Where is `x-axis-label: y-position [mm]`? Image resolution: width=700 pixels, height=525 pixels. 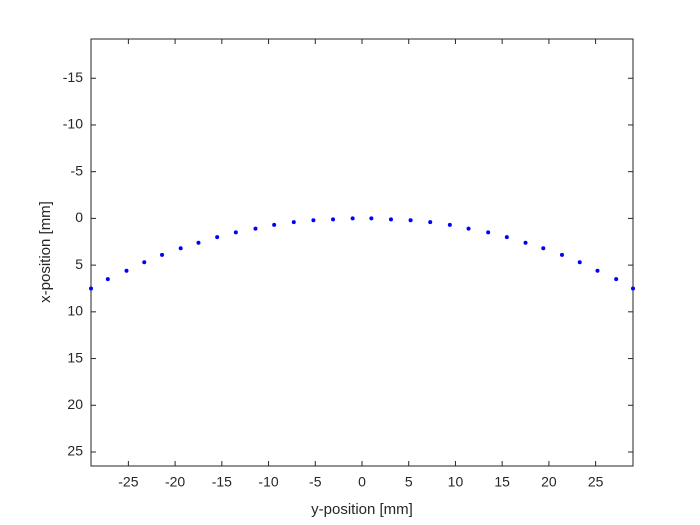 x-axis-label: y-position [mm] is located at coordinates (362, 509).